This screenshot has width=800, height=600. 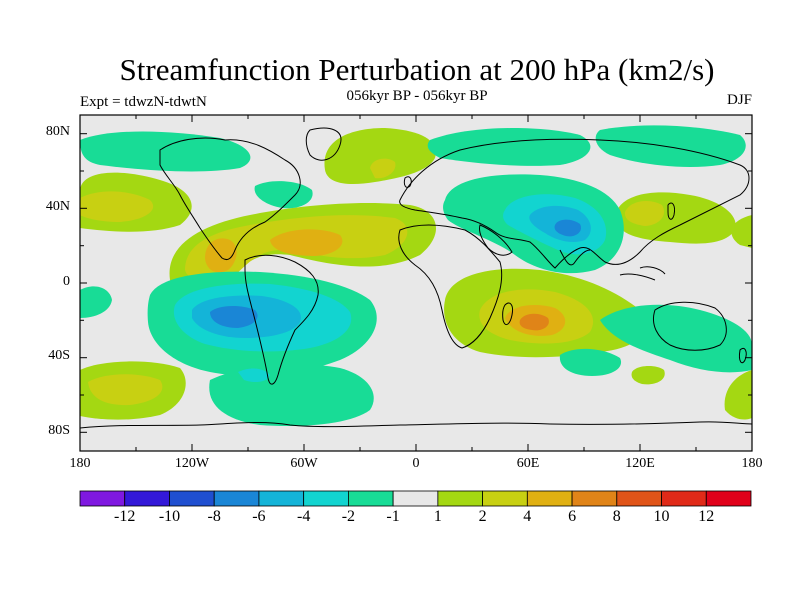 I want to click on colorbar-label: 8, so click(x=616, y=516).